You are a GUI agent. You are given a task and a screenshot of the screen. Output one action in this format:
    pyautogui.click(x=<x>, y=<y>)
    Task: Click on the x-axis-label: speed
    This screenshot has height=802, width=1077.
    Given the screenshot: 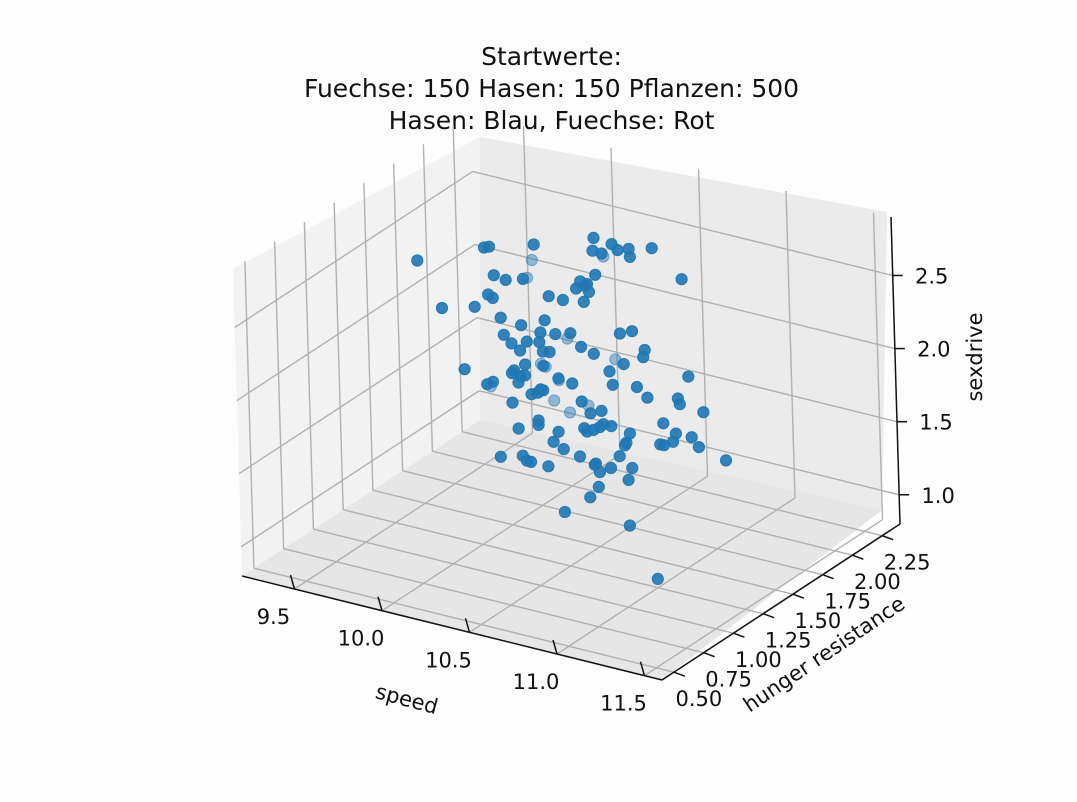 What is the action you would take?
    pyautogui.click(x=407, y=699)
    